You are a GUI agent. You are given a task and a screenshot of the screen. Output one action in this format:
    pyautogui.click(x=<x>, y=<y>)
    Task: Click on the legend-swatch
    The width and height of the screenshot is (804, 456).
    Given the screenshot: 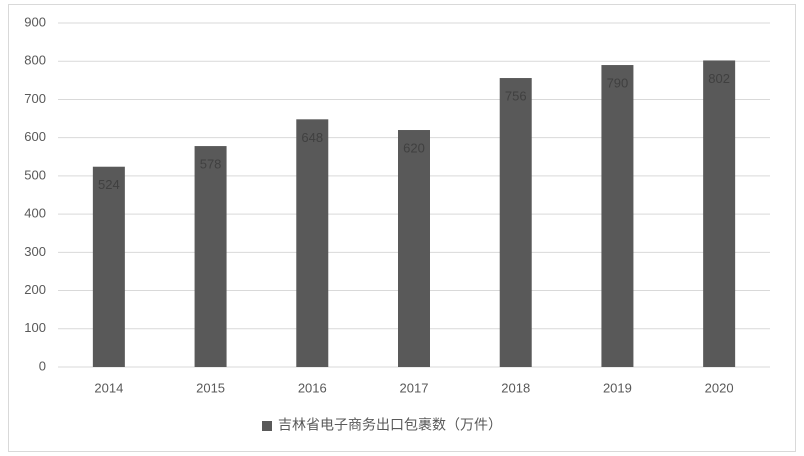 What is the action you would take?
    pyautogui.click(x=267, y=426)
    